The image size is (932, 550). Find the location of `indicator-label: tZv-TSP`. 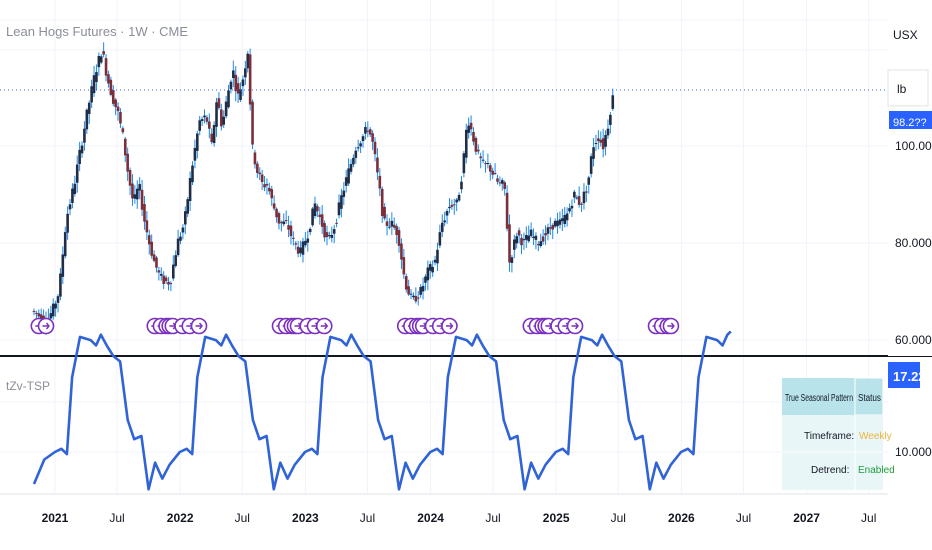

indicator-label: tZv-TSP is located at coordinates (28, 386).